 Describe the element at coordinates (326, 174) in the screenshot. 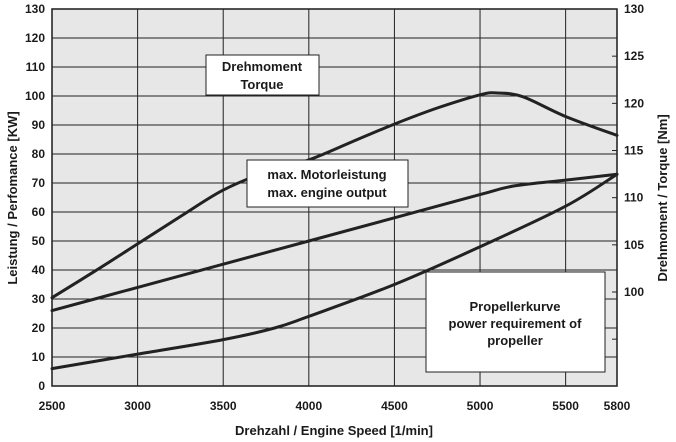

I see `engine-output-label-line-1: max. Motorleistung` at that location.